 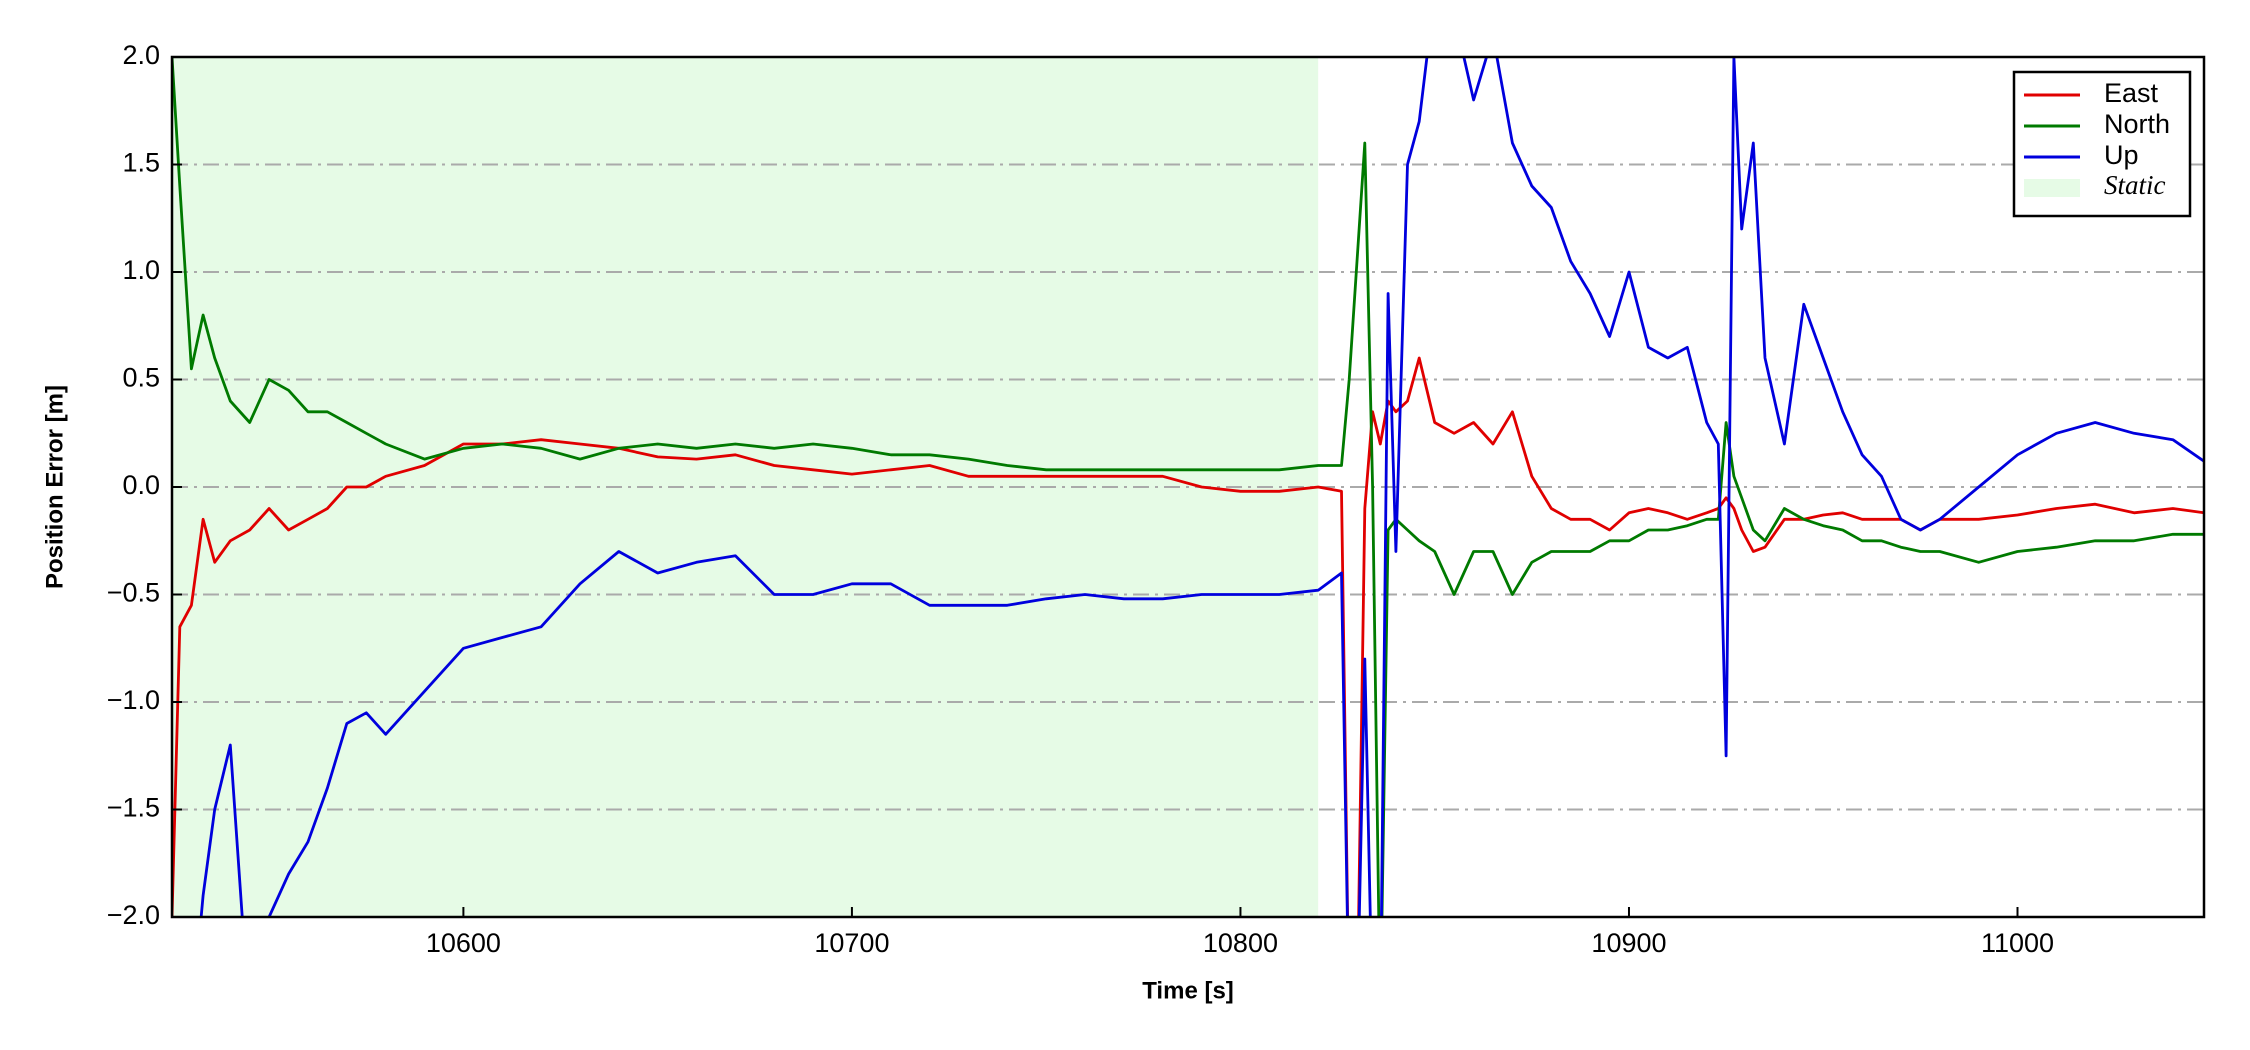 I want to click on y-tick-label: −2.0, so click(x=133, y=915).